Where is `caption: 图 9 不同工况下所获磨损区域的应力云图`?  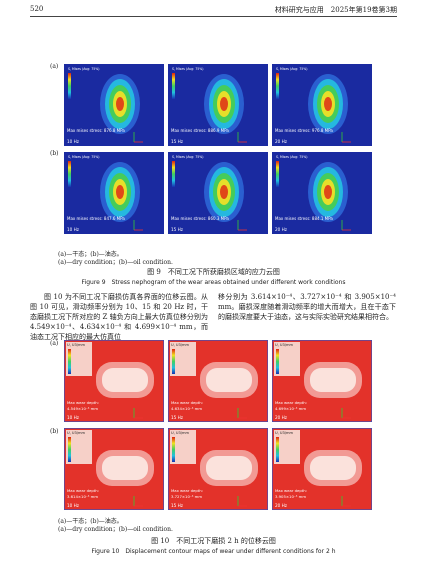 caption: 图 9 不同工况下所获磨损区域的应力云图 is located at coordinates (213, 272).